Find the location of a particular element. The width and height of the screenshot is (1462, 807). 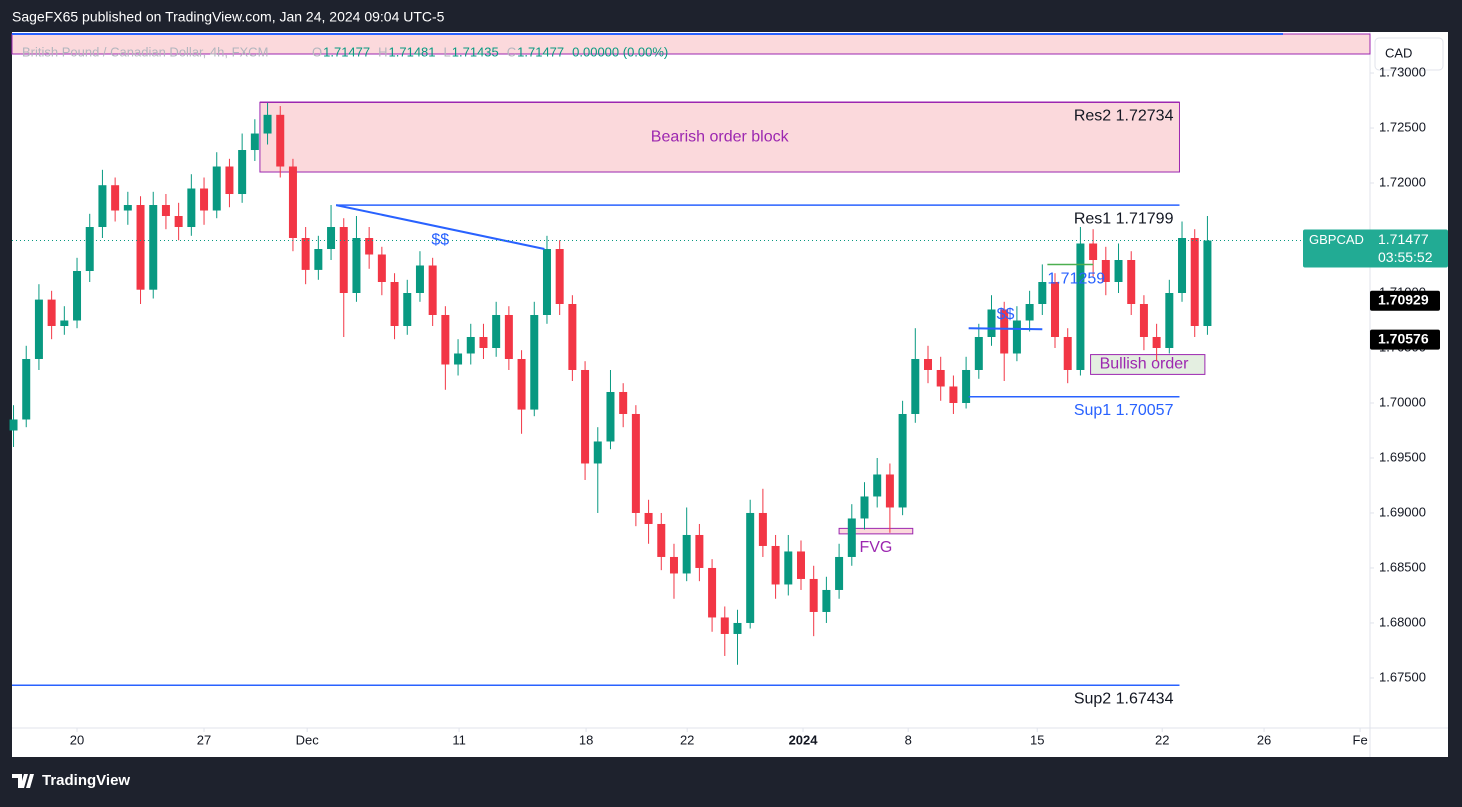

box-label: FVG is located at coordinates (875, 547).